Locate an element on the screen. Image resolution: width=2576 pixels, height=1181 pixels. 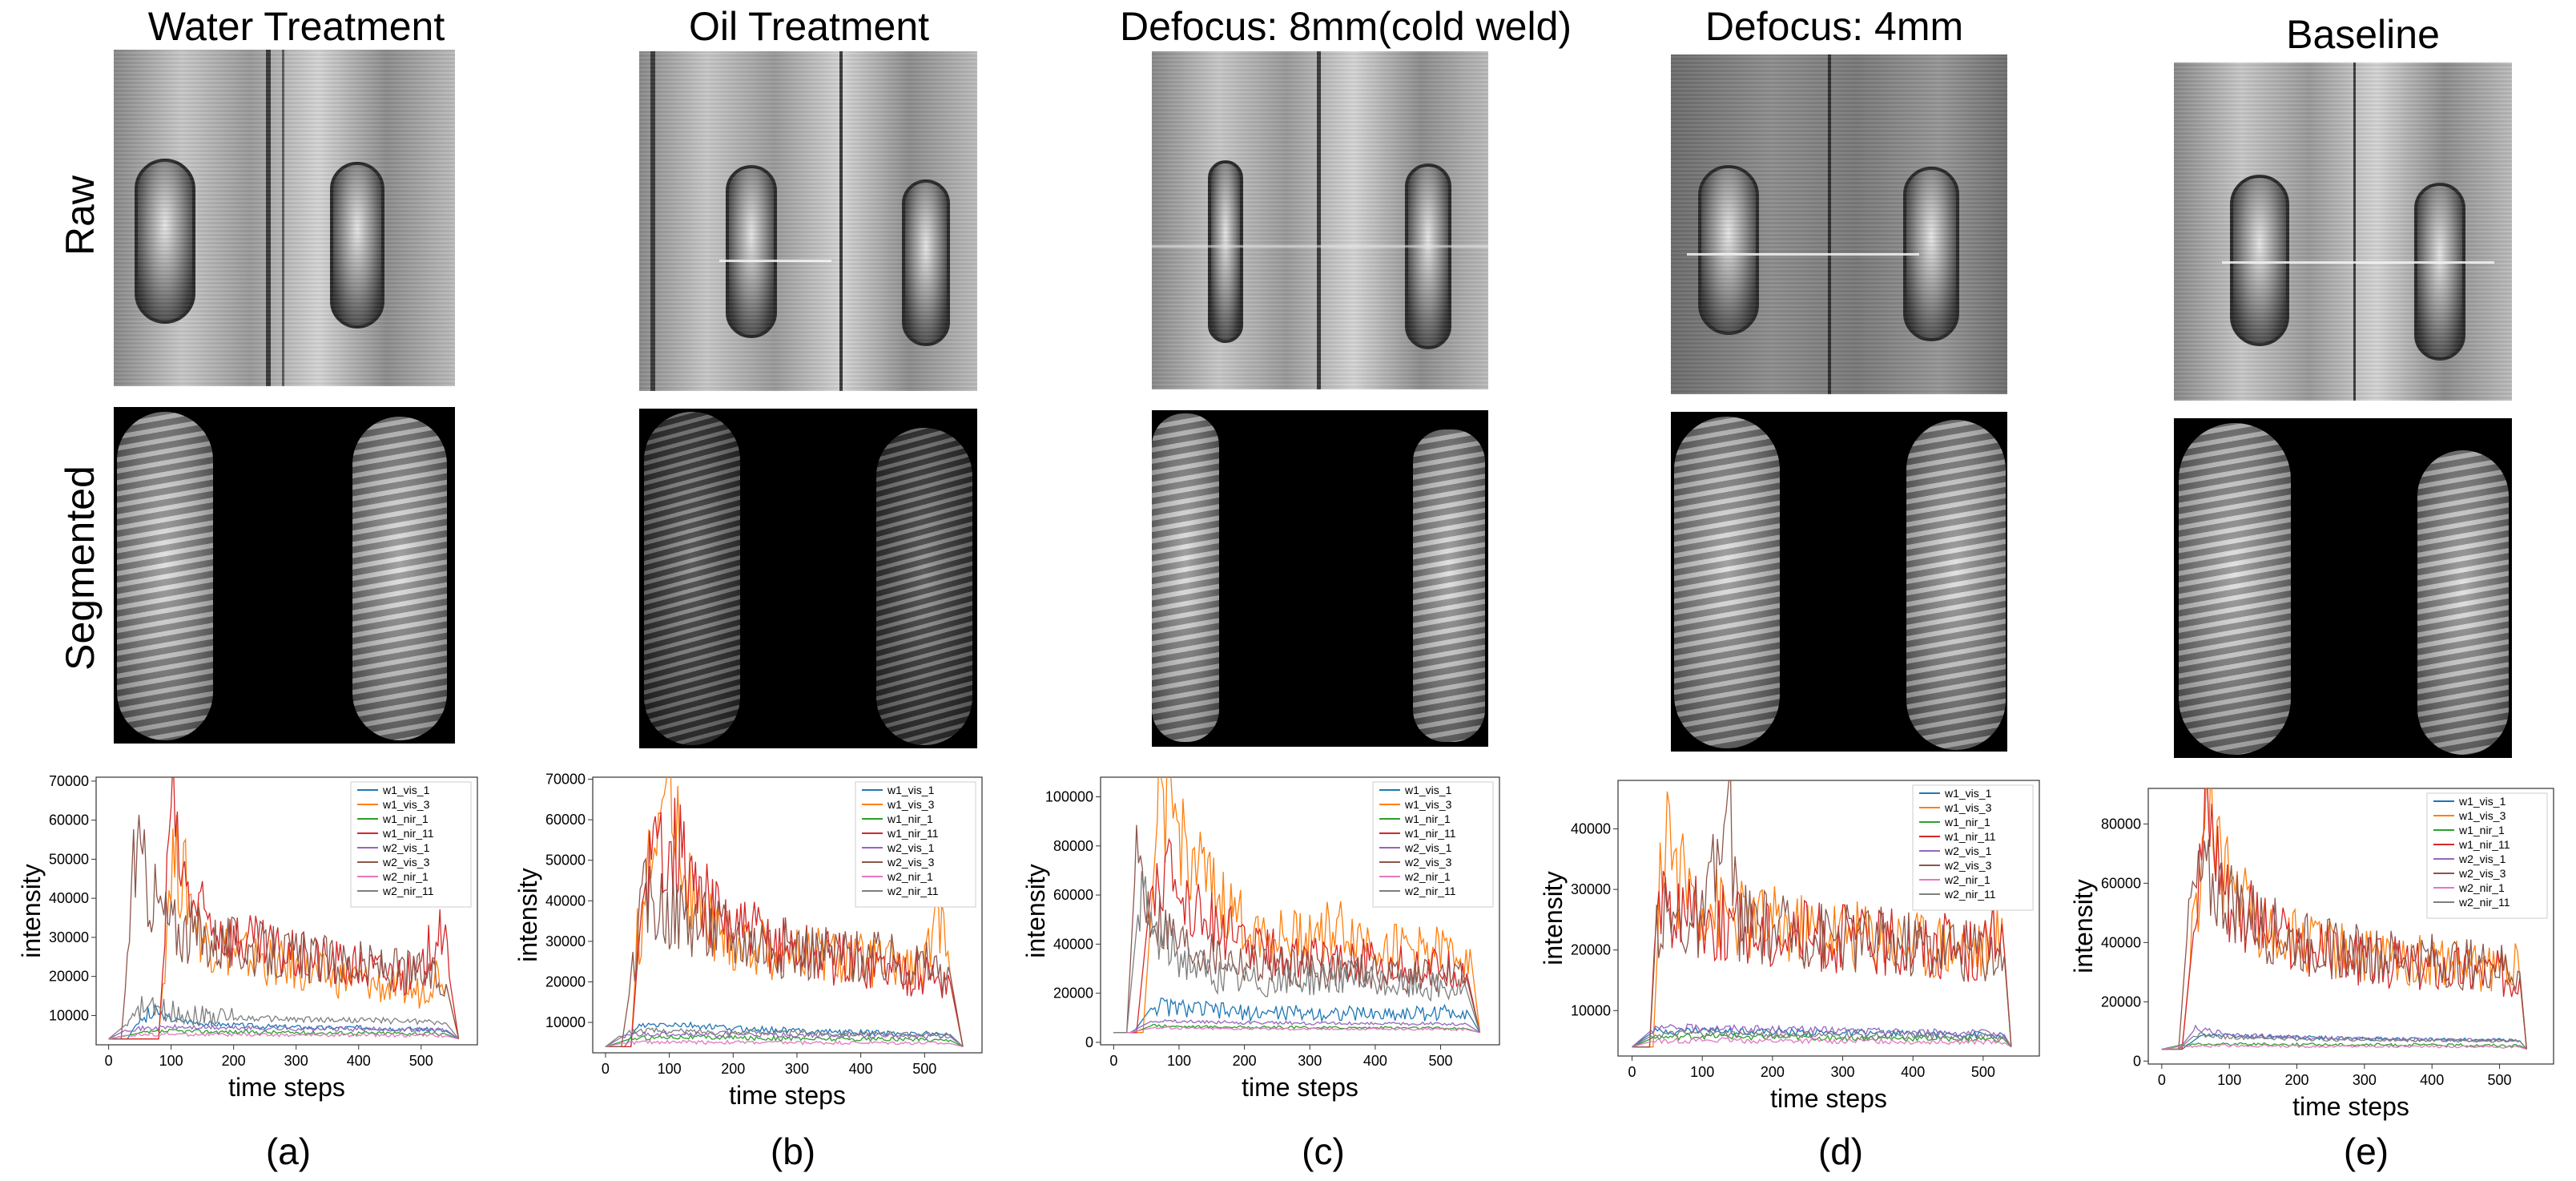
raw-image-baseline is located at coordinates (2343, 232).